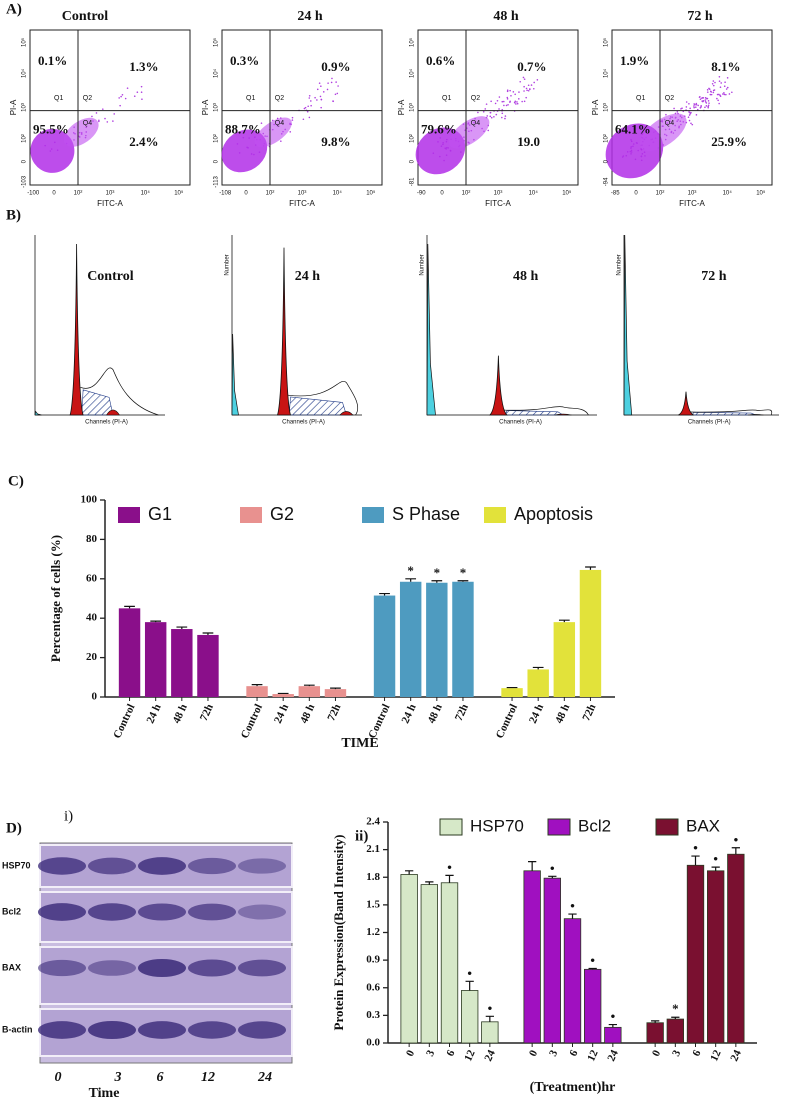 This screenshot has width=790, height=1098. I want to click on x-tick-label: -85, so click(615, 194).